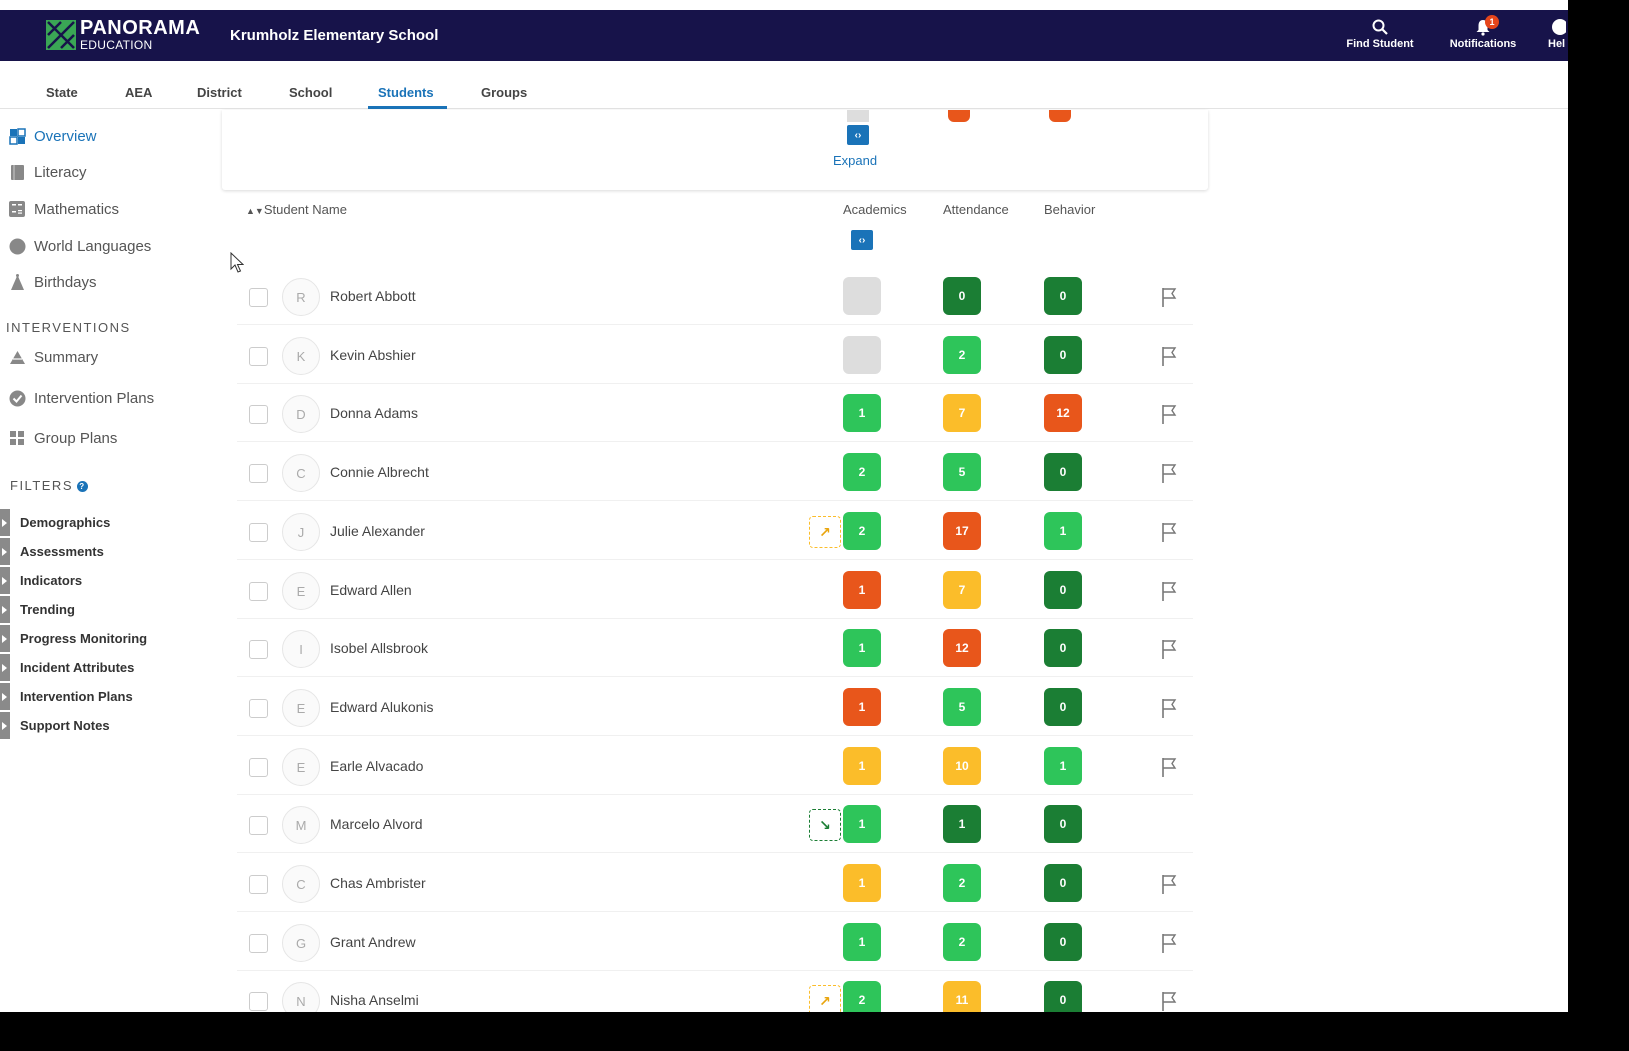  I want to click on filter-support-notes: Support Notes, so click(91, 725).